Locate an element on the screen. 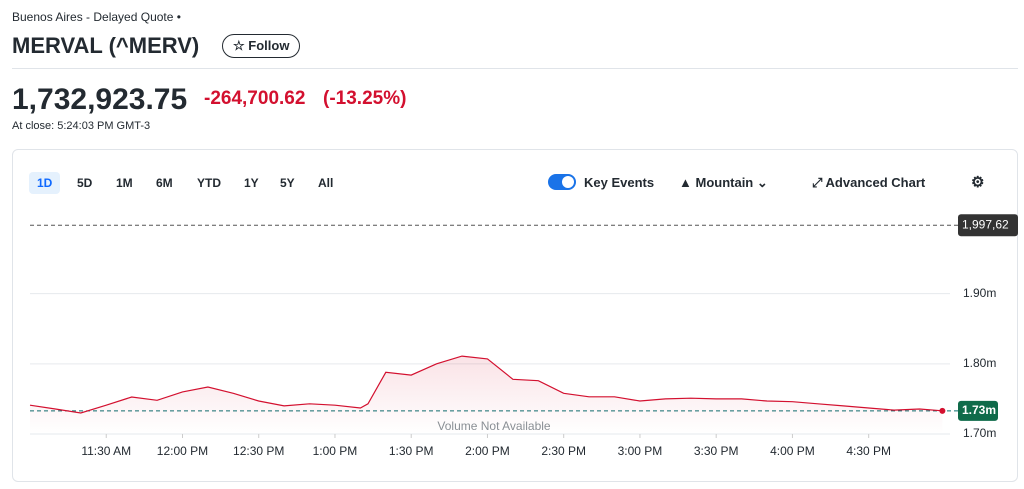 The height and width of the screenshot is (489, 1024). y-tick-label: 1.80m is located at coordinates (979, 363).